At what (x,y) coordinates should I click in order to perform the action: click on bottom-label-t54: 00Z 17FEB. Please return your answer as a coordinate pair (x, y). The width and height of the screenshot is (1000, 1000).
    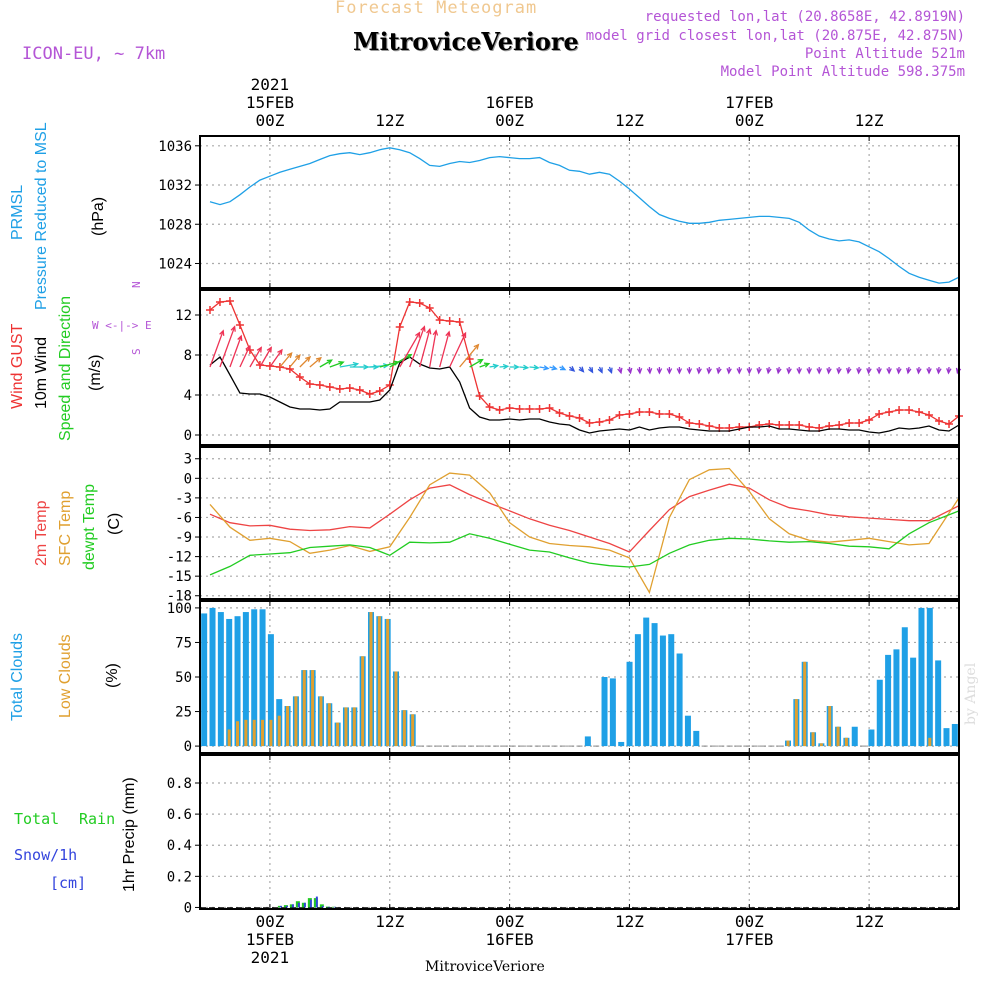
    Looking at the image, I should click on (749, 931).